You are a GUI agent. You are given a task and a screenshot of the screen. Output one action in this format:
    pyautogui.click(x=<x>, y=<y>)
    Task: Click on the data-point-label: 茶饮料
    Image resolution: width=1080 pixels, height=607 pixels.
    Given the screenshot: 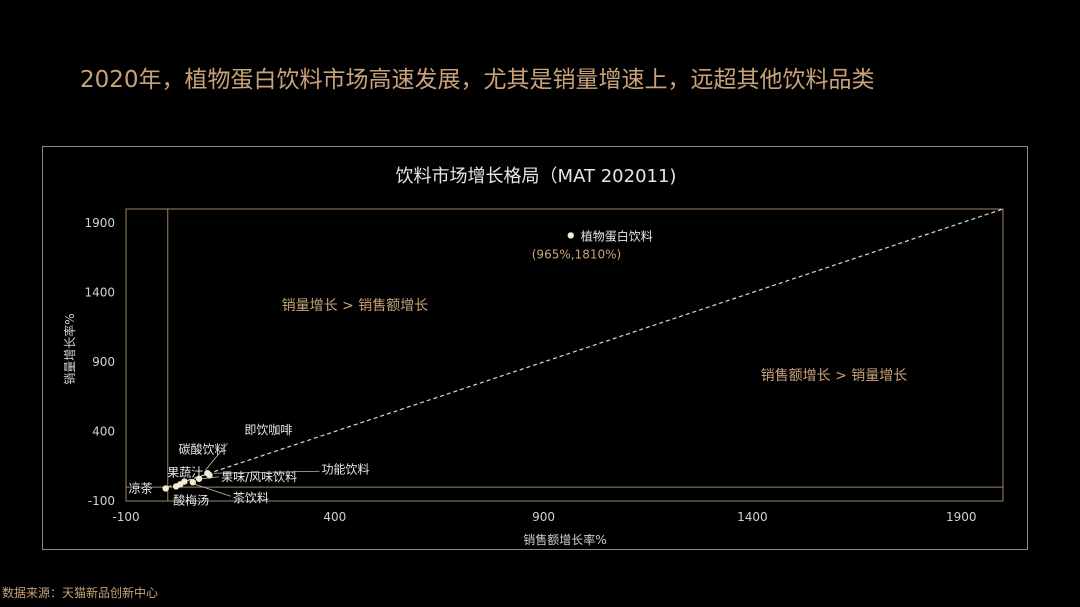 What is the action you would take?
    pyautogui.click(x=251, y=497)
    